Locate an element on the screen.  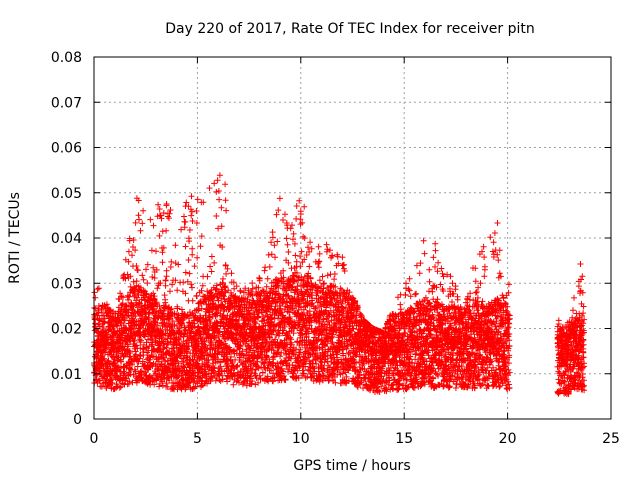
y-tick-label: 0.07 is located at coordinates (66, 103).